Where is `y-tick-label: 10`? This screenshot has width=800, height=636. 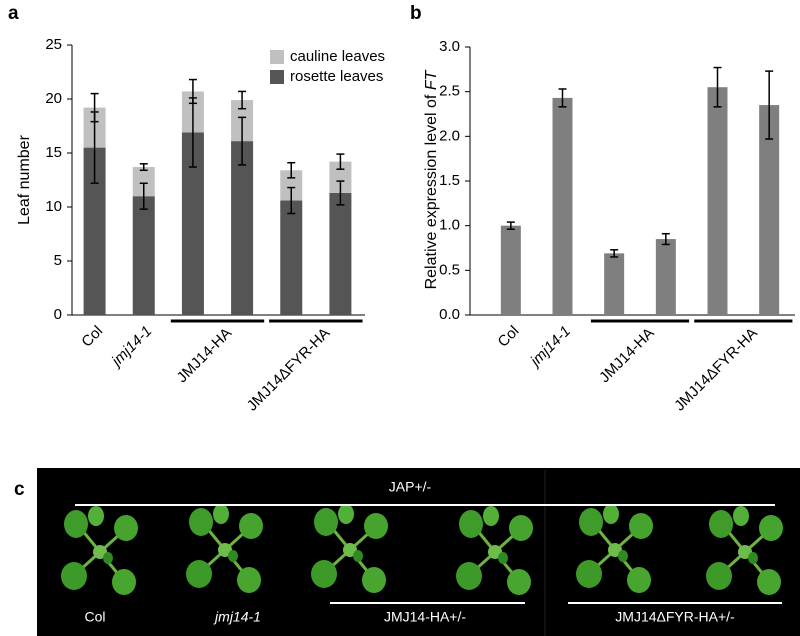
y-tick-label: 10 is located at coordinates (53, 206).